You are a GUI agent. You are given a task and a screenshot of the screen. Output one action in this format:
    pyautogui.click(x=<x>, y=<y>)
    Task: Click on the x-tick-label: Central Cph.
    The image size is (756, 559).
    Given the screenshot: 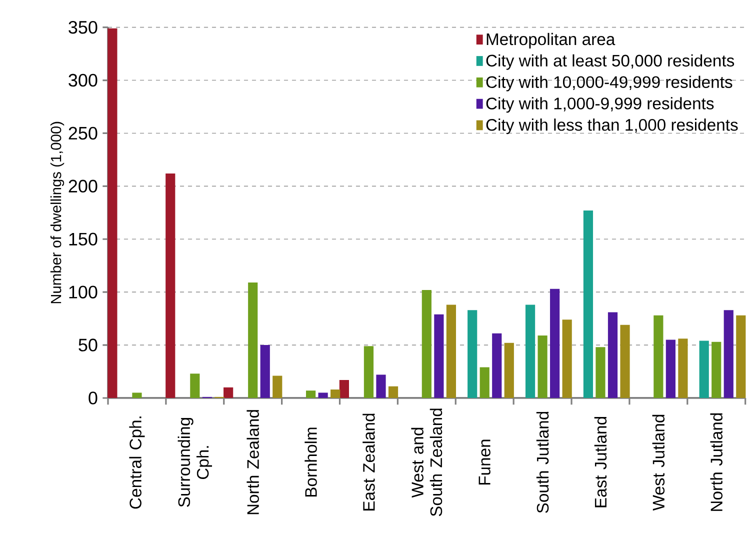 What is the action you would take?
    pyautogui.click(x=137, y=462)
    